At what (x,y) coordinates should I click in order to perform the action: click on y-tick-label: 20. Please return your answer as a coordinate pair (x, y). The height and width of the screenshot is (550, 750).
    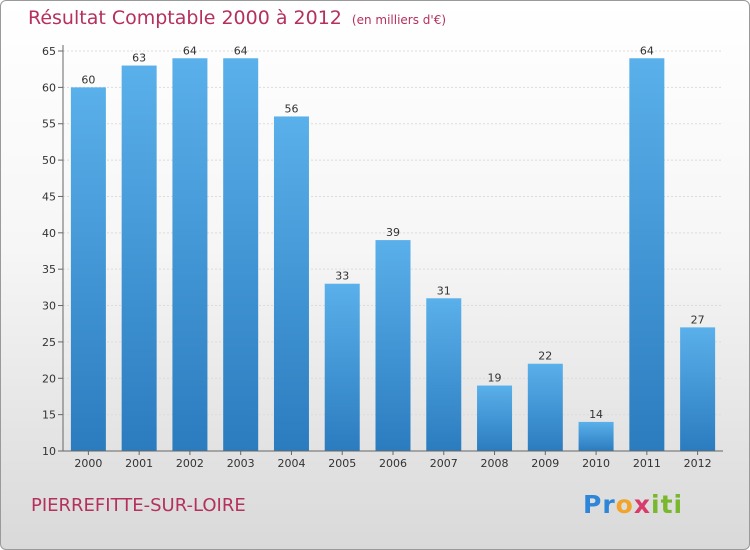
    Looking at the image, I should click on (49, 378).